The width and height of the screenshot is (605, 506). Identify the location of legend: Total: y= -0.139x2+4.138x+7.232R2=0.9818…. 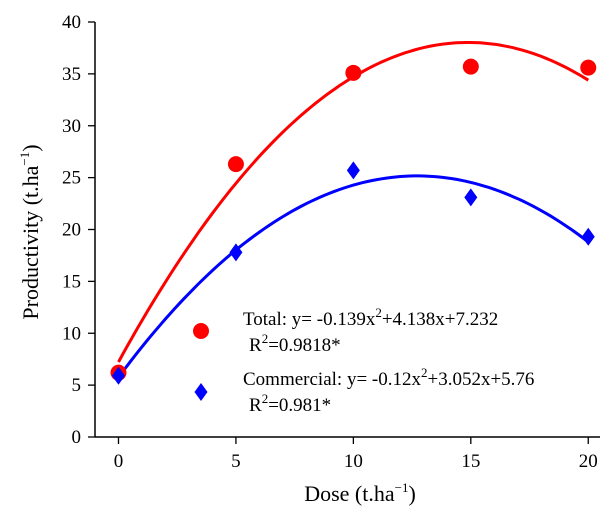
(363, 360).